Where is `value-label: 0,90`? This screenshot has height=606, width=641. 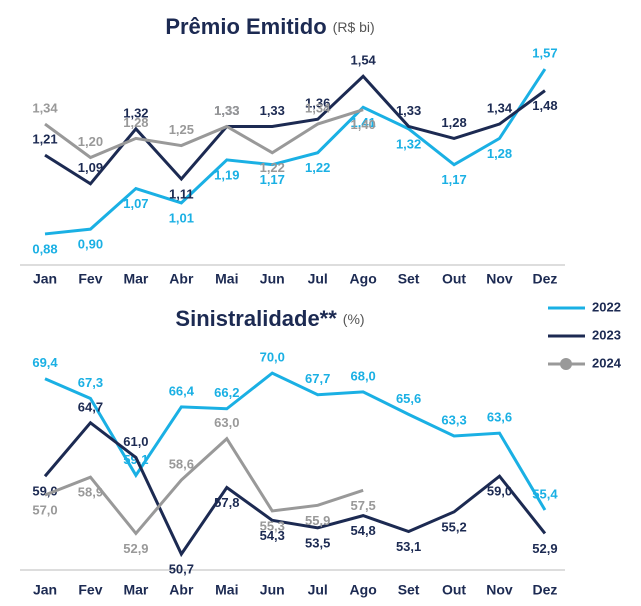
value-label: 0,90 is located at coordinates (90, 244).